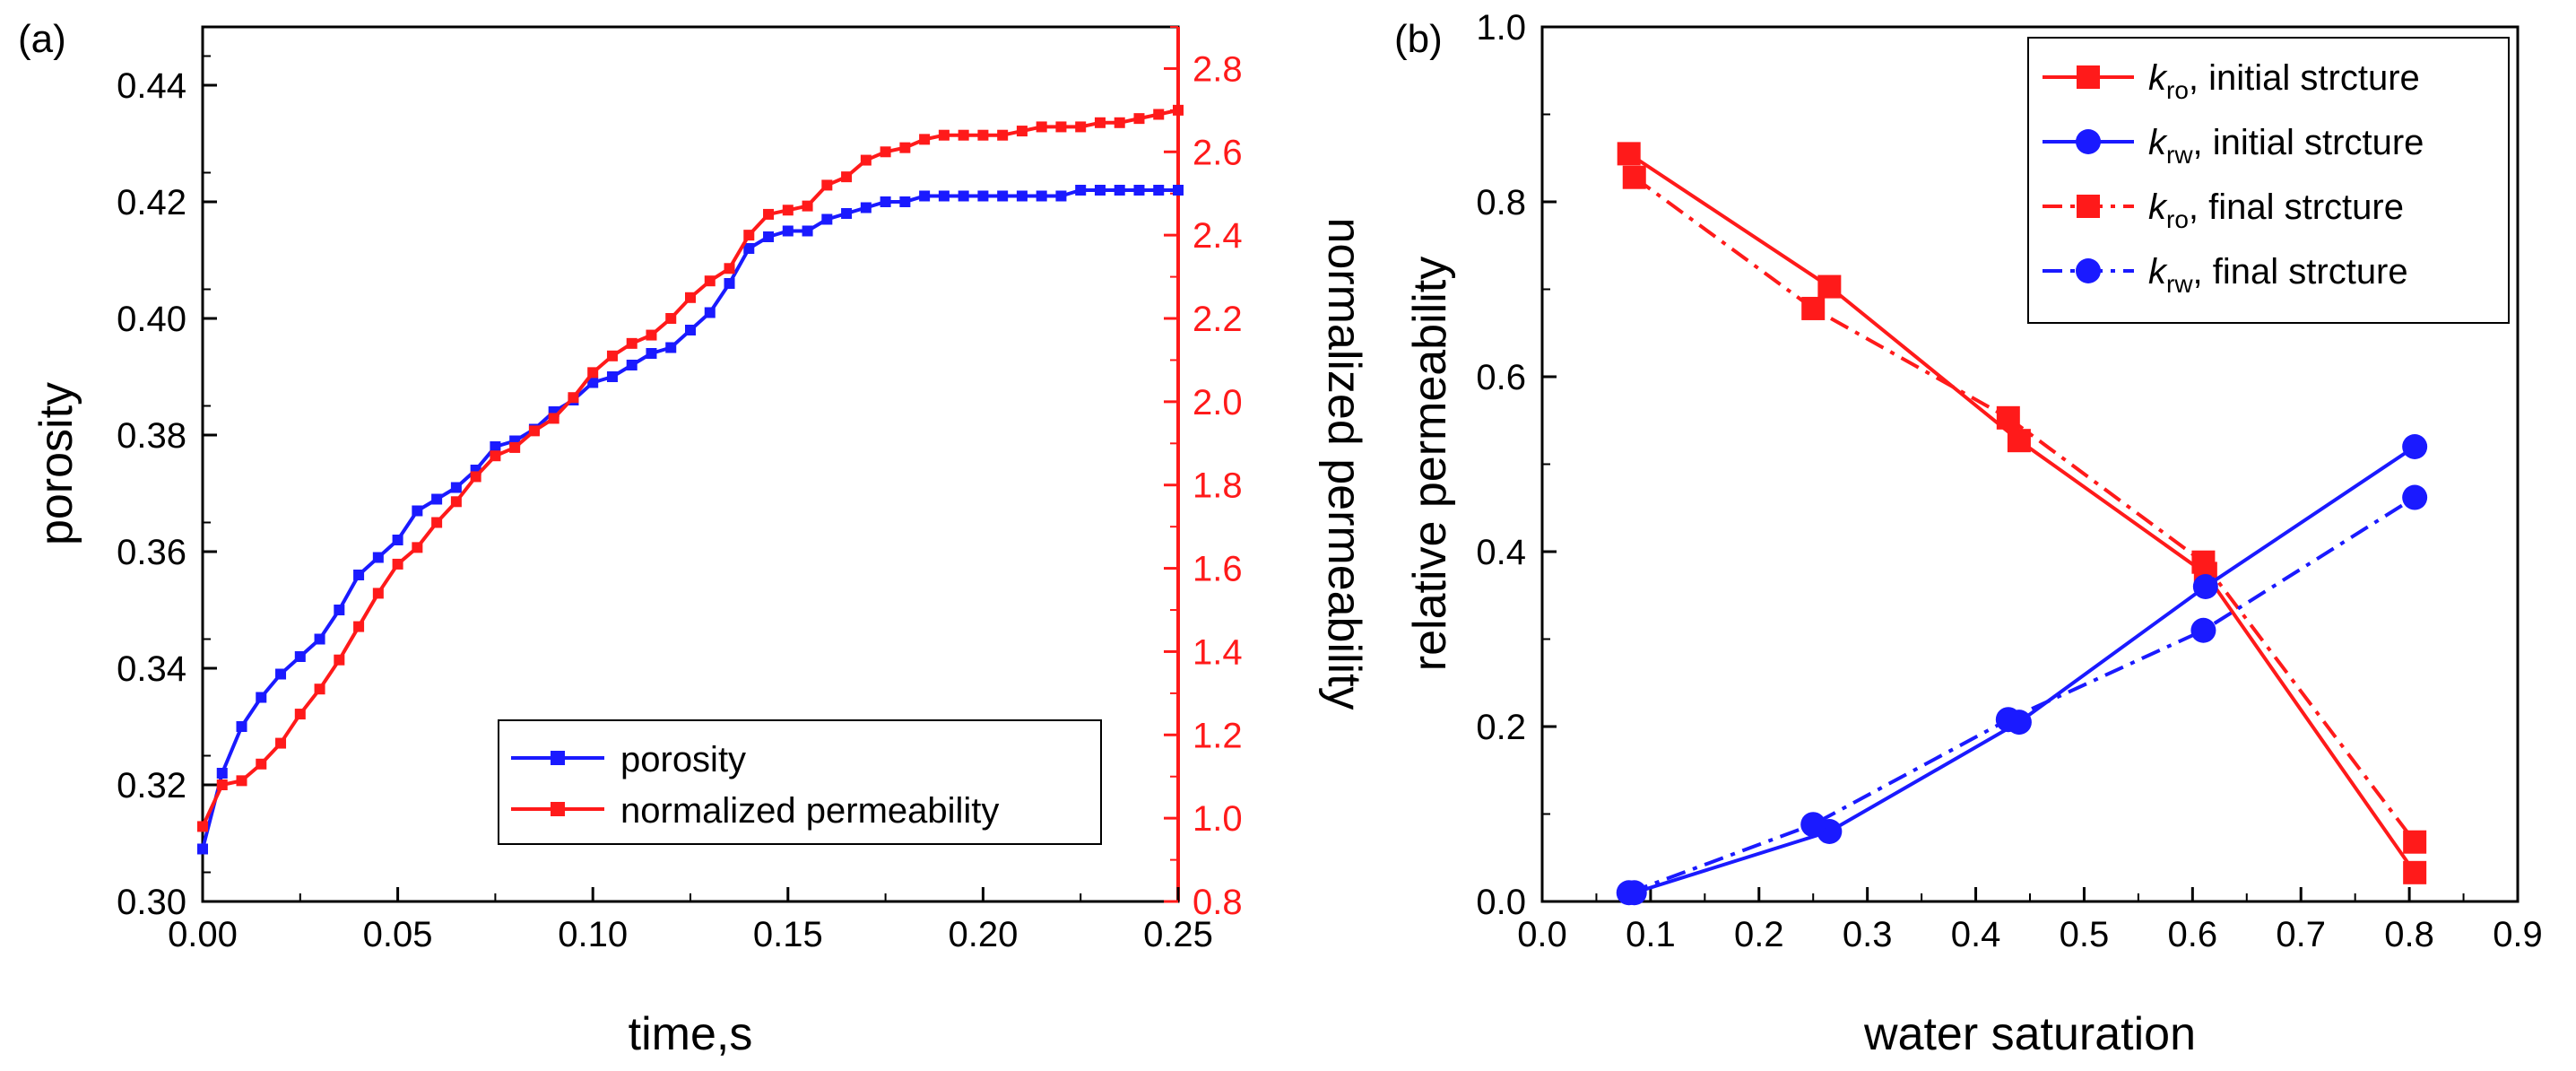 This screenshot has height=1071, width=2576. Describe the element at coordinates (2415, 446) in the screenshot. I see `b-series-1-point` at that location.